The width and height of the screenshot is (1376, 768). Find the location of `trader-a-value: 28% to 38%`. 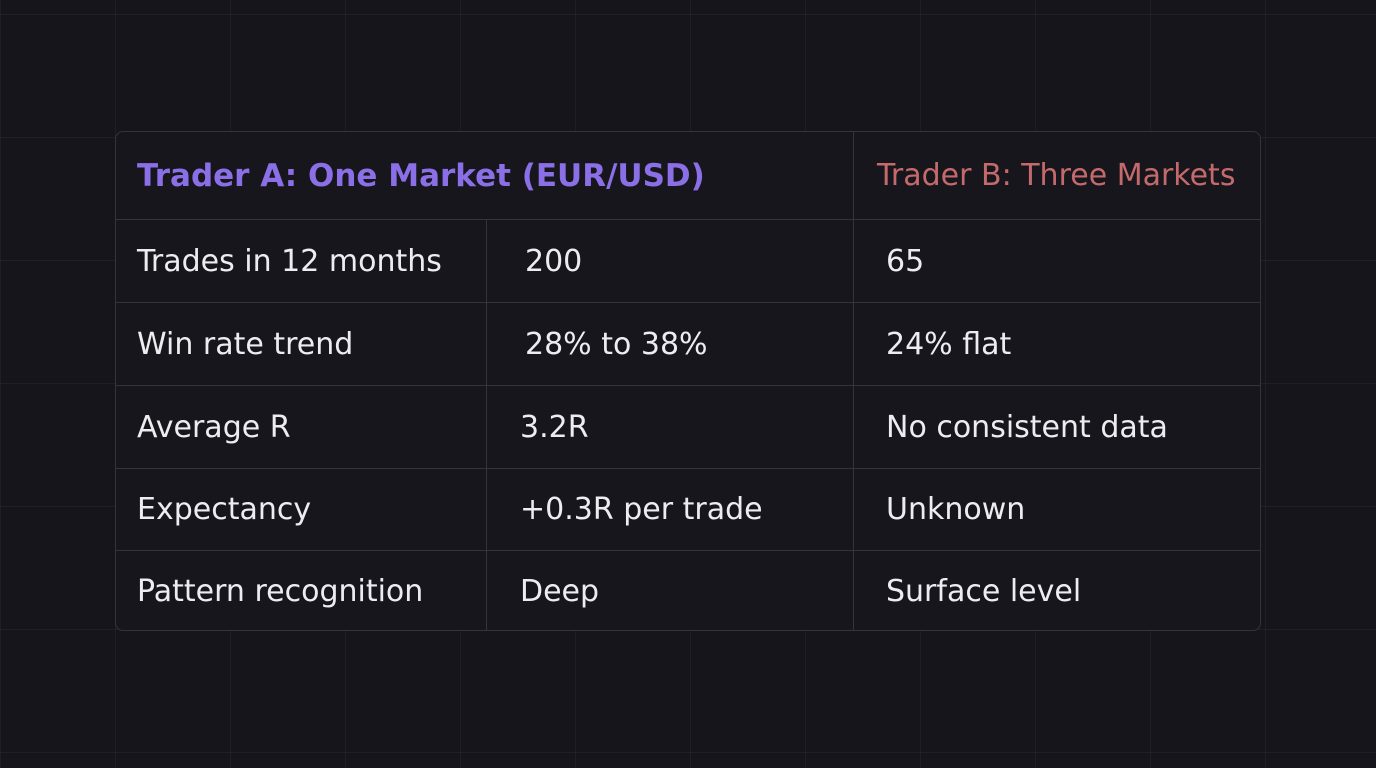

trader-a-value: 28% to 38% is located at coordinates (616, 344).